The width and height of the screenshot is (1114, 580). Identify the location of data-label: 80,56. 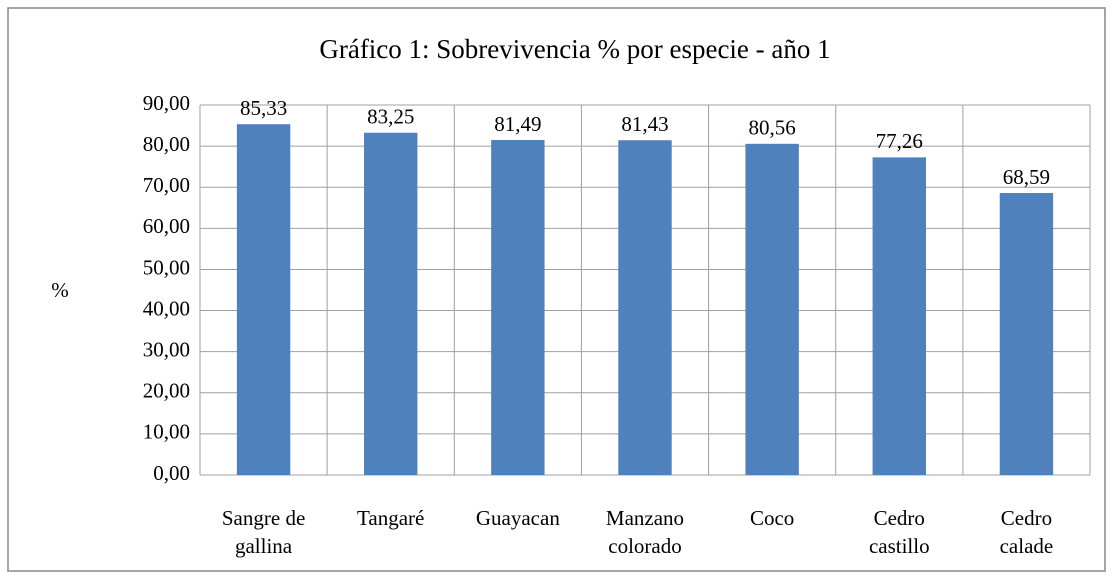
(772, 128).